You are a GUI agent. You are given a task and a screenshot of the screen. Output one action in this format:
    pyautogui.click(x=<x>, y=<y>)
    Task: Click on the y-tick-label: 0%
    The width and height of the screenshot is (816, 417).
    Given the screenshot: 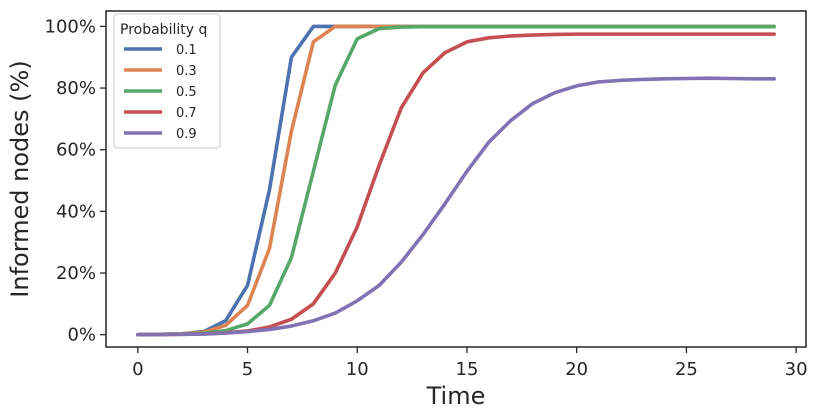 What is the action you would take?
    pyautogui.click(x=81, y=335)
    